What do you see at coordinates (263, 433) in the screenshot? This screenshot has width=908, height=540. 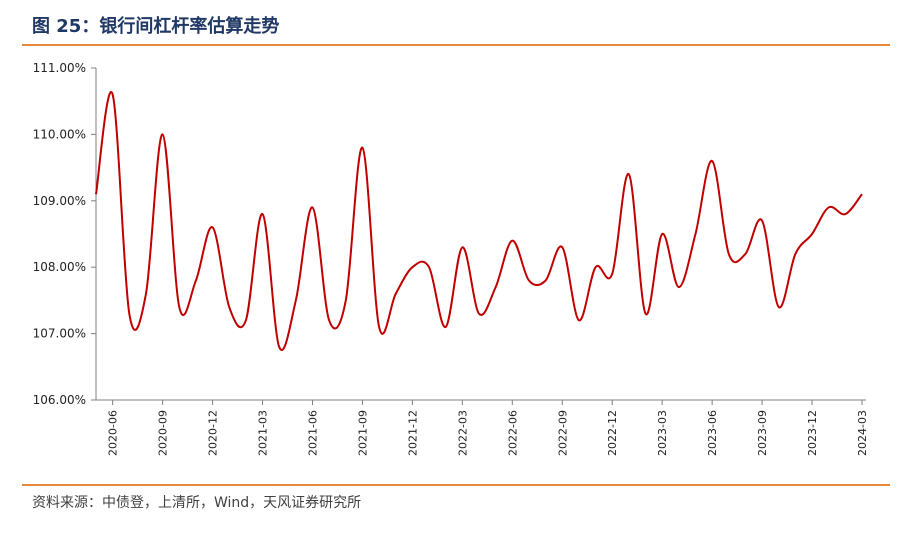 I see `x-tick-label: 2021-03` at bounding box center [263, 433].